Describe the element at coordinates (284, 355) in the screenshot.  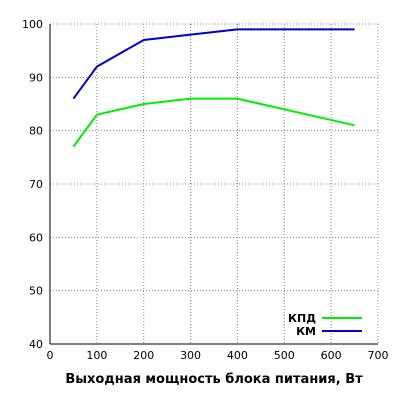
I see `x-tick-label: 500` at that location.